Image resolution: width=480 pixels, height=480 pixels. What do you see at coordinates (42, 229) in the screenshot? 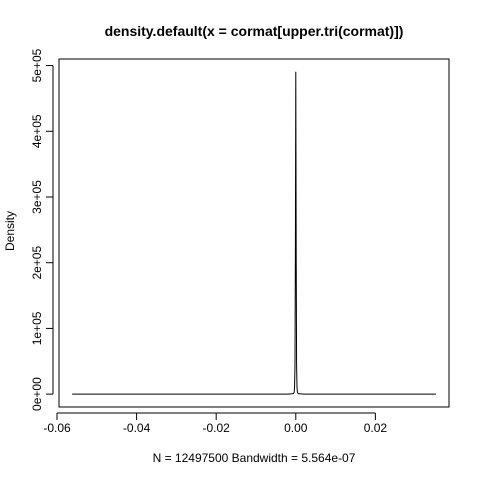
I see `y-axis: 0e+00 1e+05 2e+05 3e+05 4e+05 5e+05` at bounding box center [42, 229].